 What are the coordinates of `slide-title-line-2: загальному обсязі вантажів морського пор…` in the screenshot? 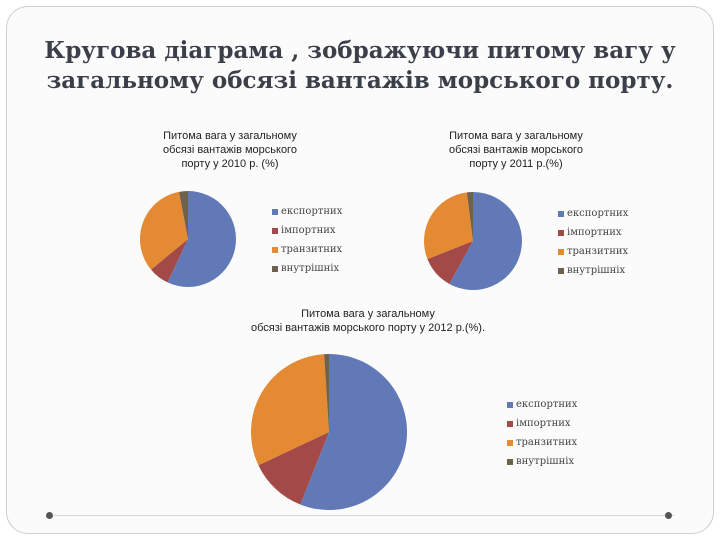 It's located at (360, 80).